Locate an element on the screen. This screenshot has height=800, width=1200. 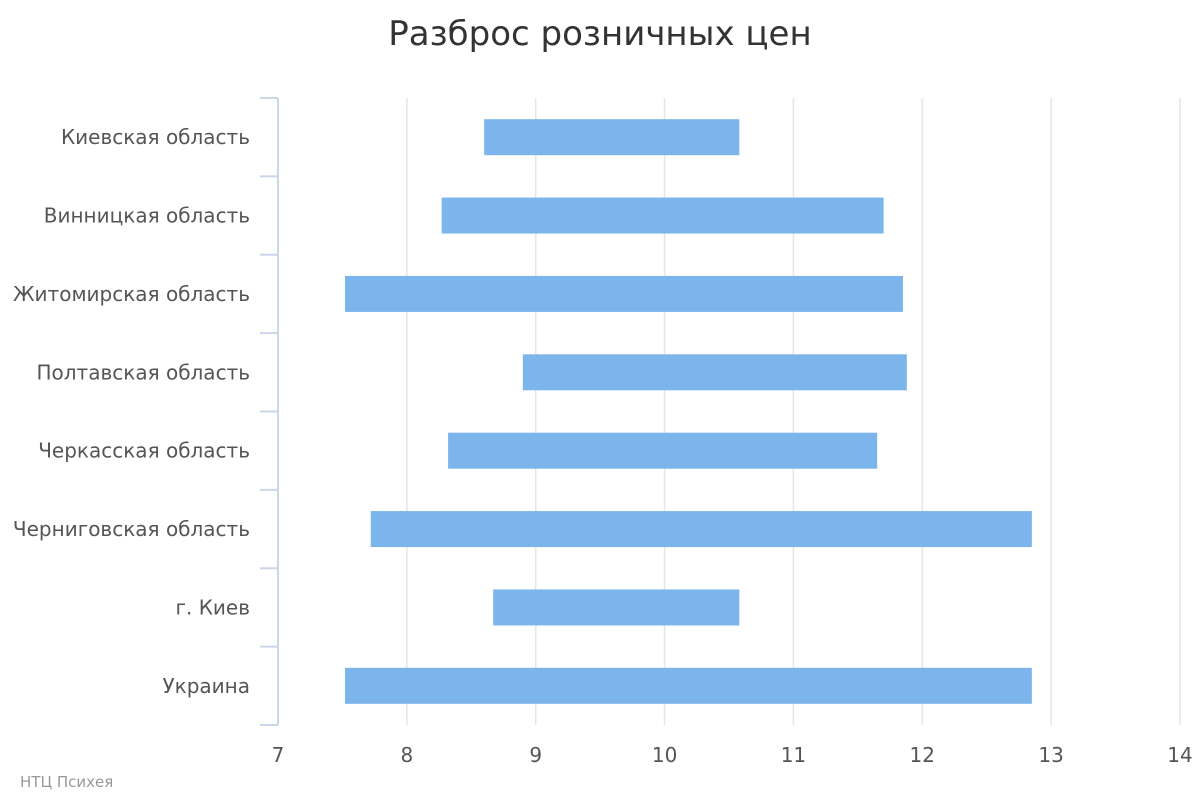
category-label: Винницкая область is located at coordinates (147, 216).